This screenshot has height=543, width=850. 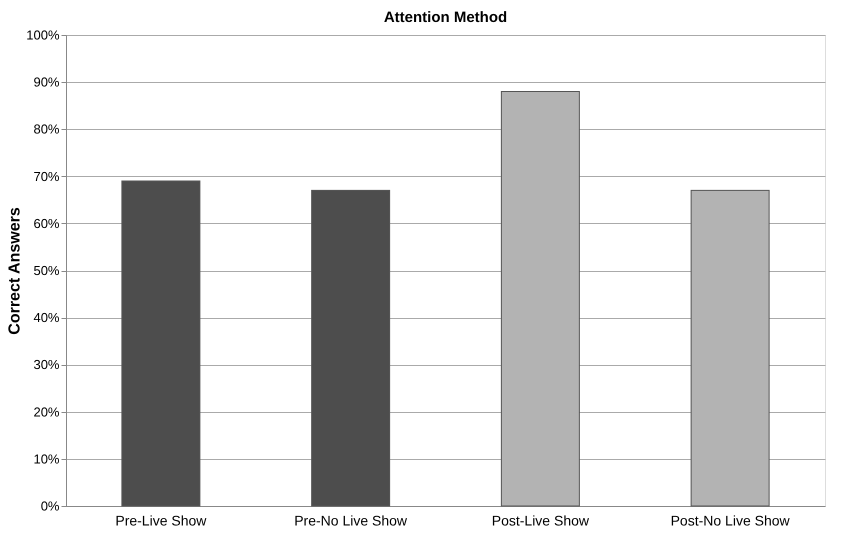 I want to click on x-tick-label: Post-No Live Show, so click(x=730, y=520).